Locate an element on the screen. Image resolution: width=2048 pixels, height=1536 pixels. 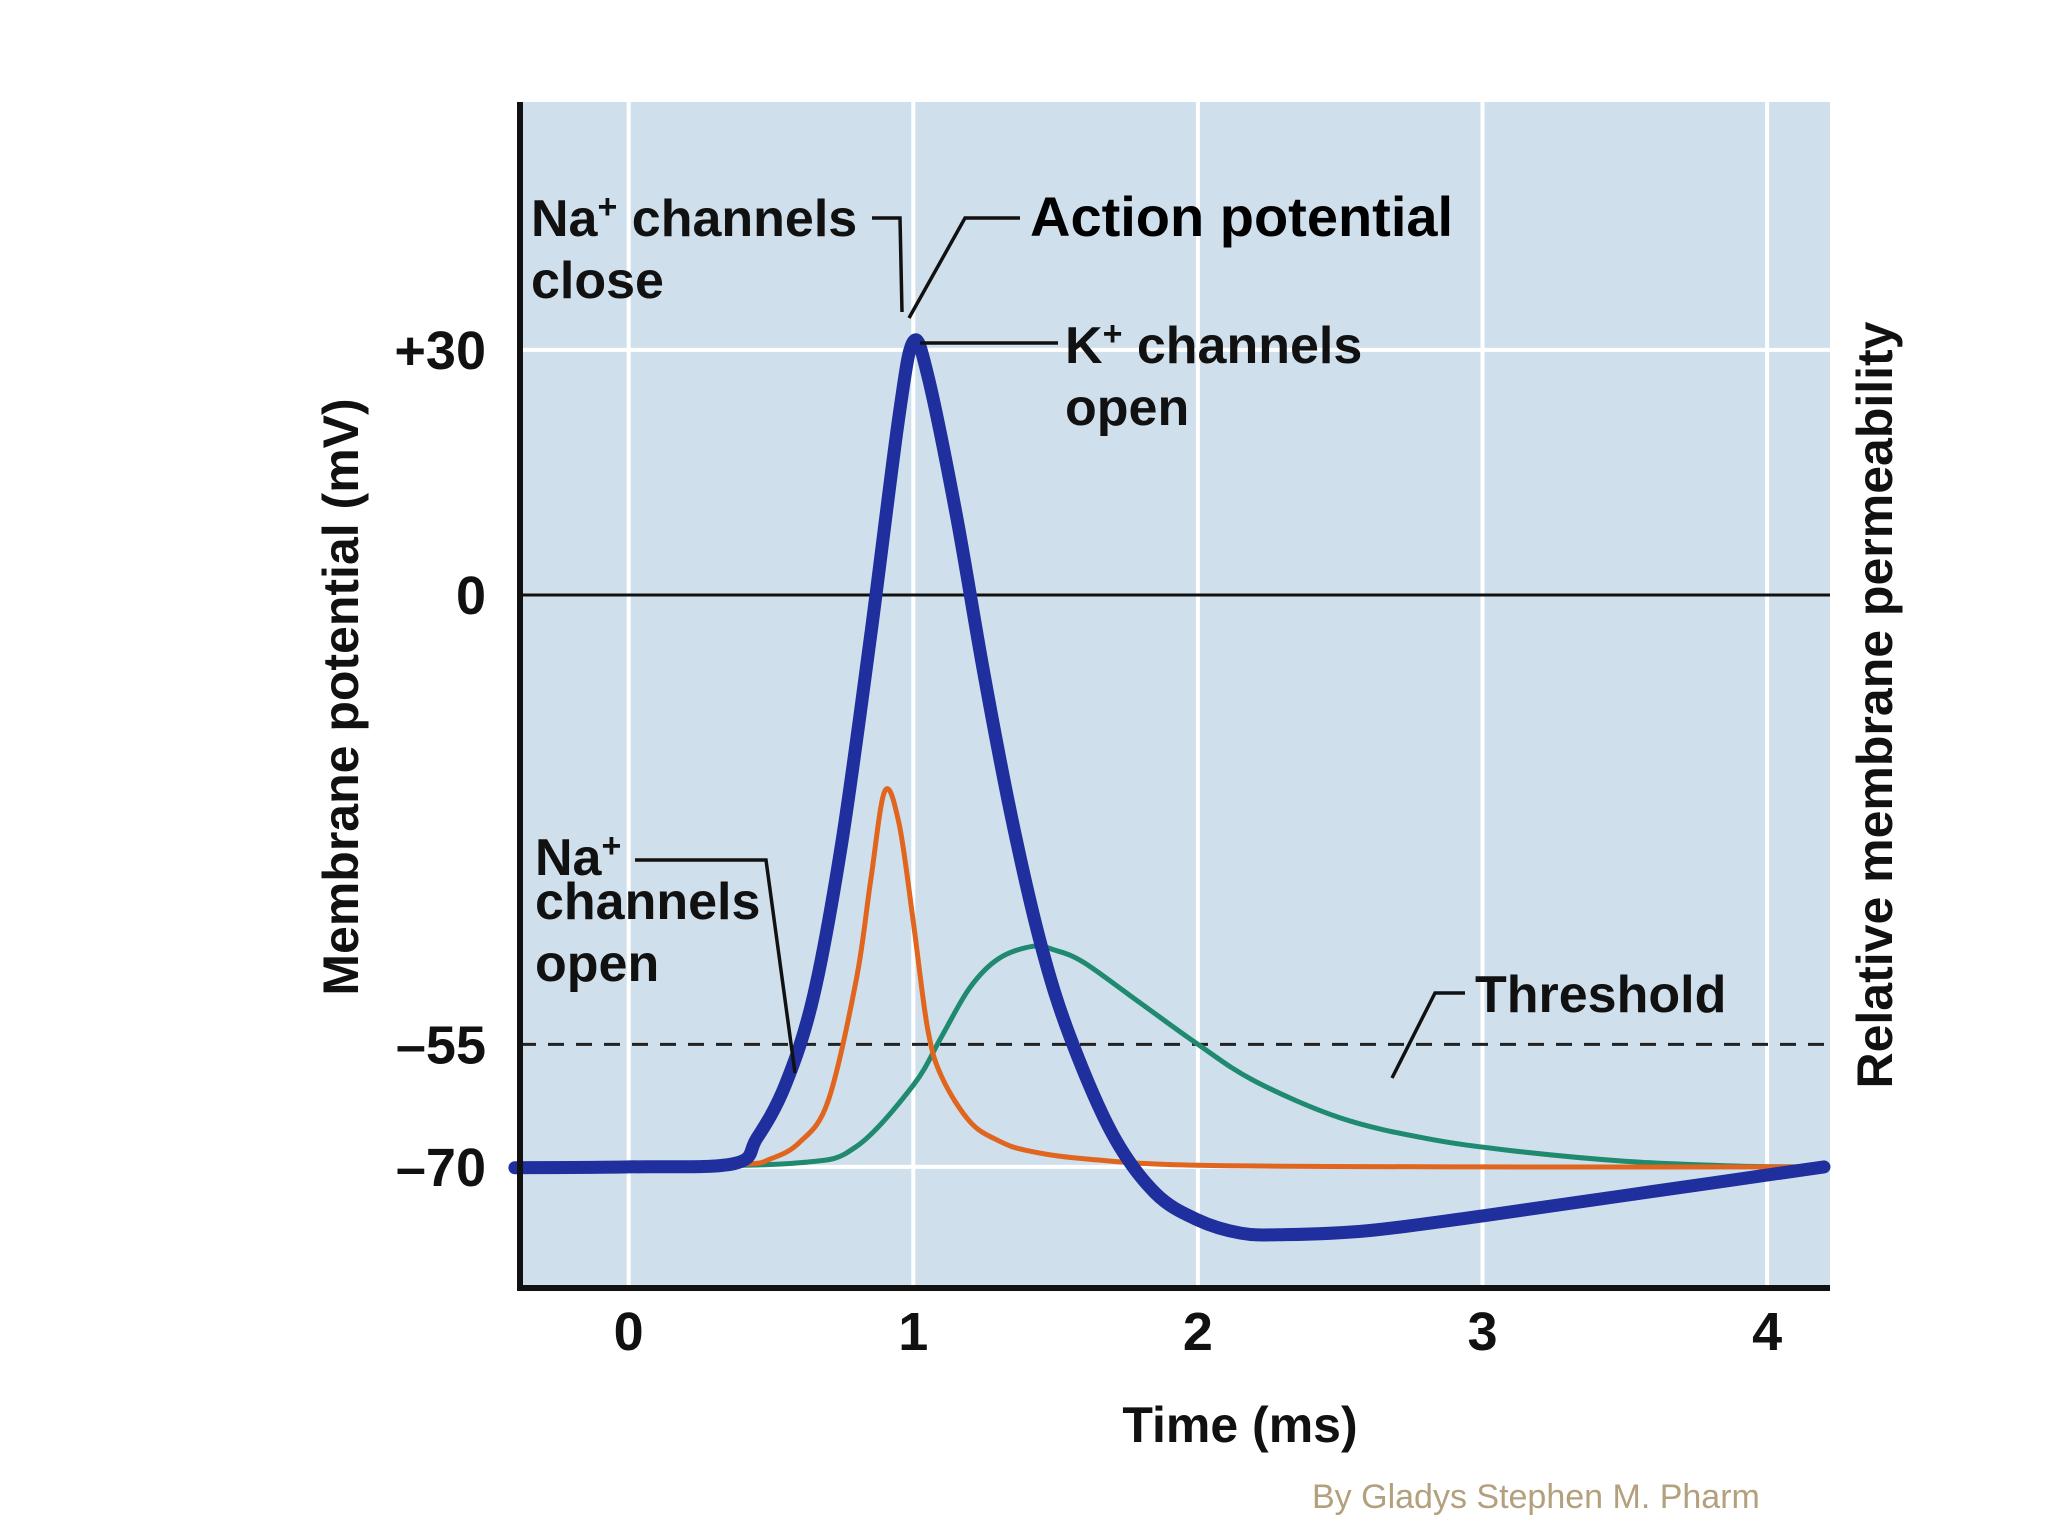
y-tick-label-2: –55 is located at coordinates (441, 1045).